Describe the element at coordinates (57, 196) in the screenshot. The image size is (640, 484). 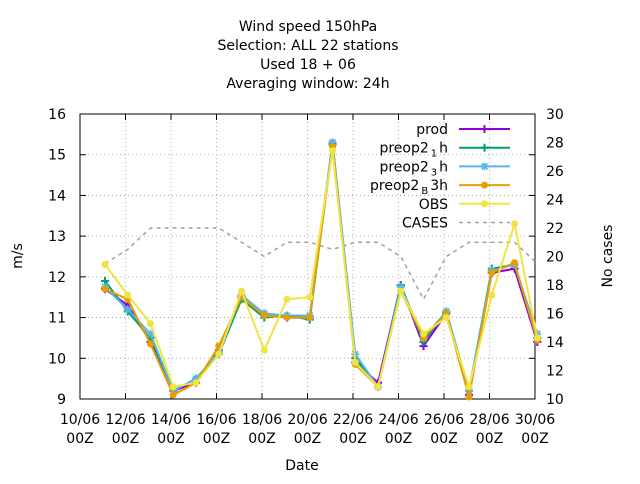
I see `y-tick-label: 14` at that location.